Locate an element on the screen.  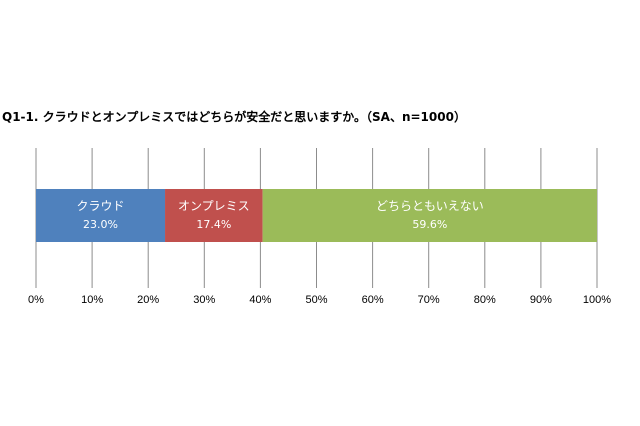
x-tick-label: 0% is located at coordinates (36, 300).